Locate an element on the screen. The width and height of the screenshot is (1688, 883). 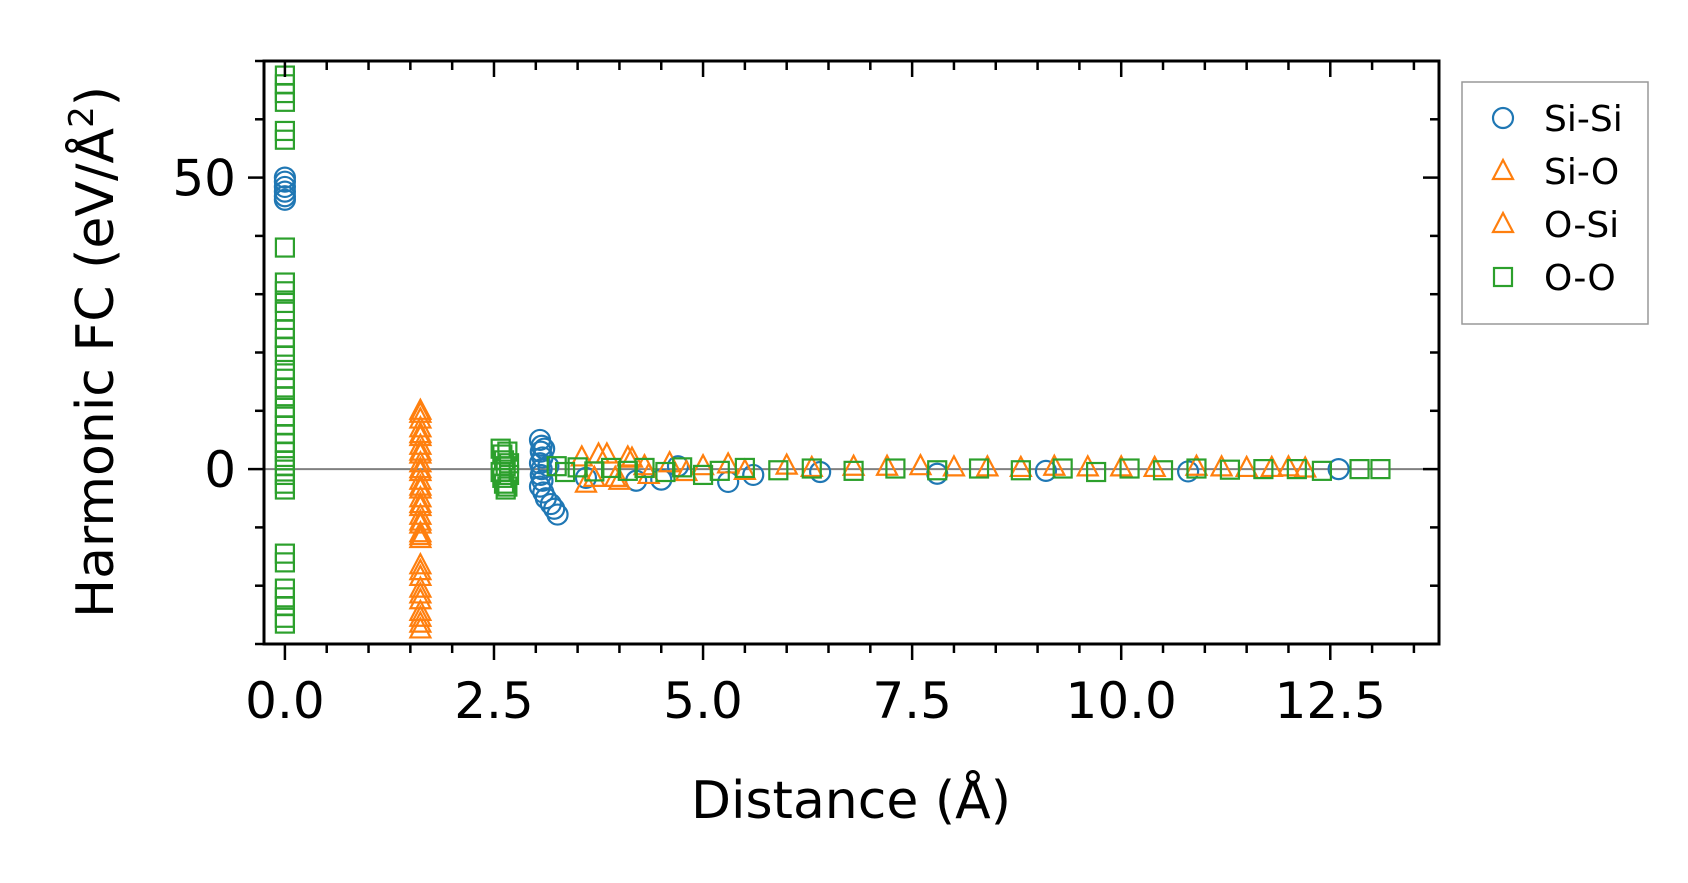
y-tick-label: 50 is located at coordinates (204, 179).